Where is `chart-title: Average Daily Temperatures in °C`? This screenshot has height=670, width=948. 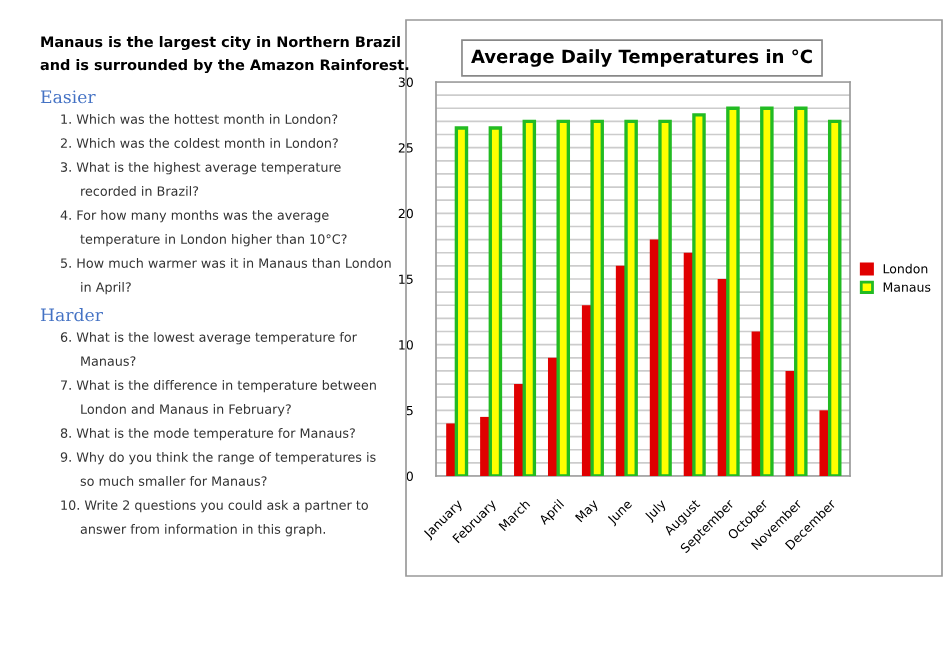 chart-title: Average Daily Temperatures in °C is located at coordinates (641, 58).